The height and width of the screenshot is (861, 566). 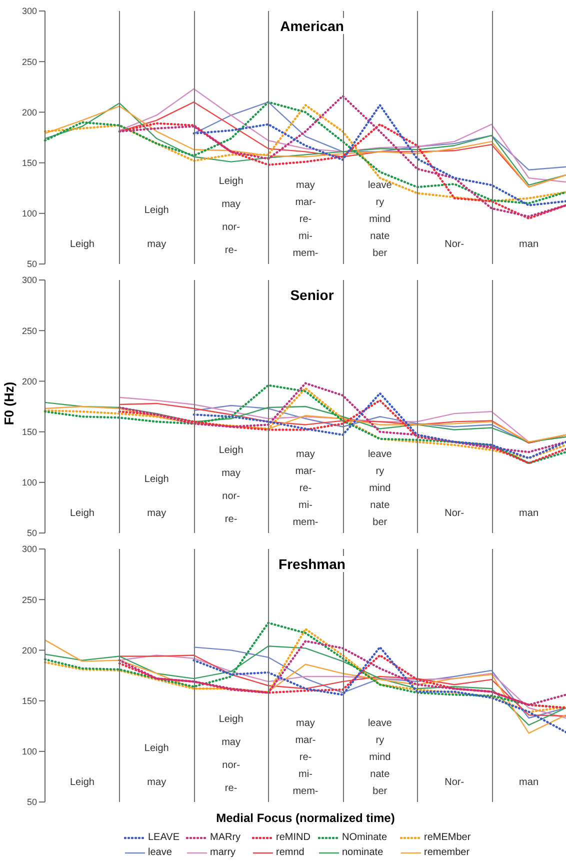 What do you see at coordinates (164, 837) in the screenshot?
I see `legend-label: LEAVE` at bounding box center [164, 837].